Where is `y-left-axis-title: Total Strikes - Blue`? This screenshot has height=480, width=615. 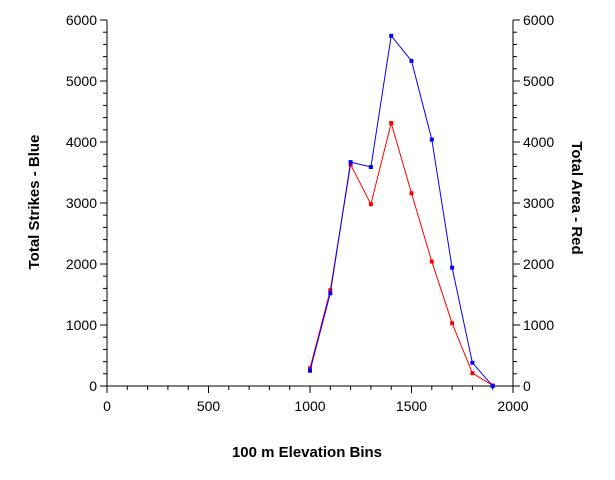
y-left-axis-title: Total Strikes - Blue is located at coordinates (34, 202).